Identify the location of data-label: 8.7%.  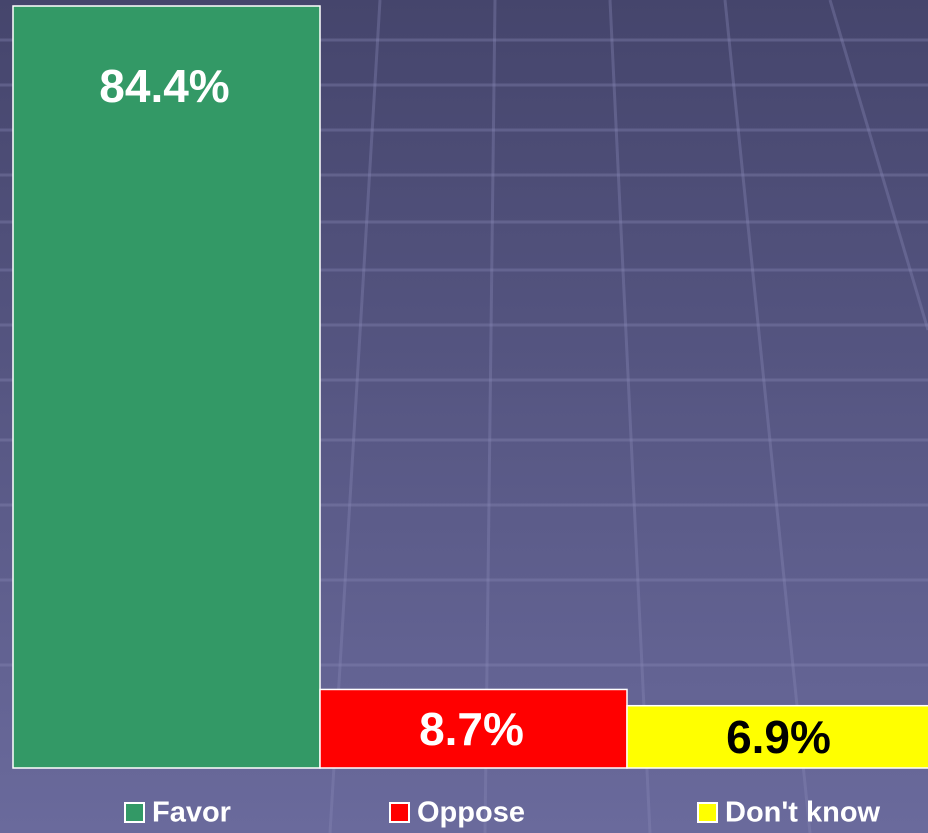
(471, 729).